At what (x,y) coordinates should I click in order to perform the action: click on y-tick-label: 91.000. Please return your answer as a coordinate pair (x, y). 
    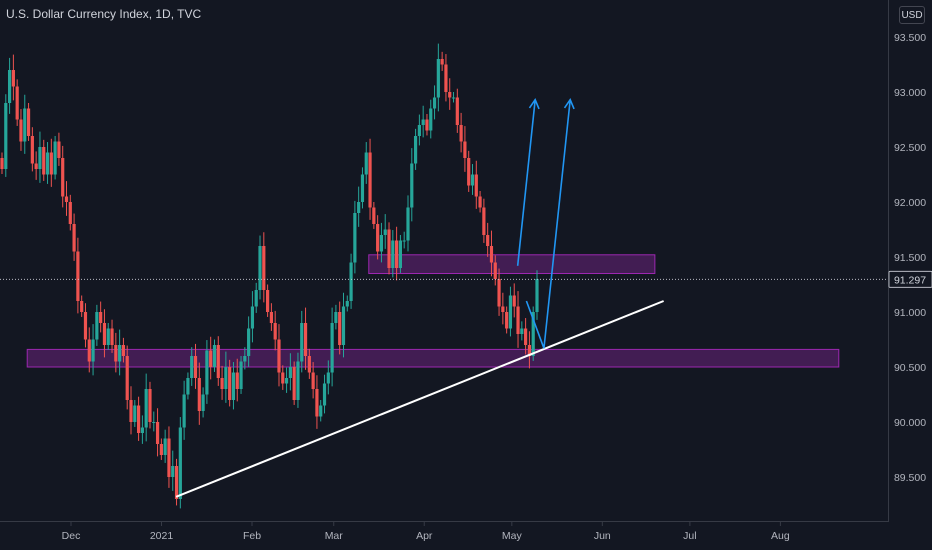
    Looking at the image, I should click on (910, 313).